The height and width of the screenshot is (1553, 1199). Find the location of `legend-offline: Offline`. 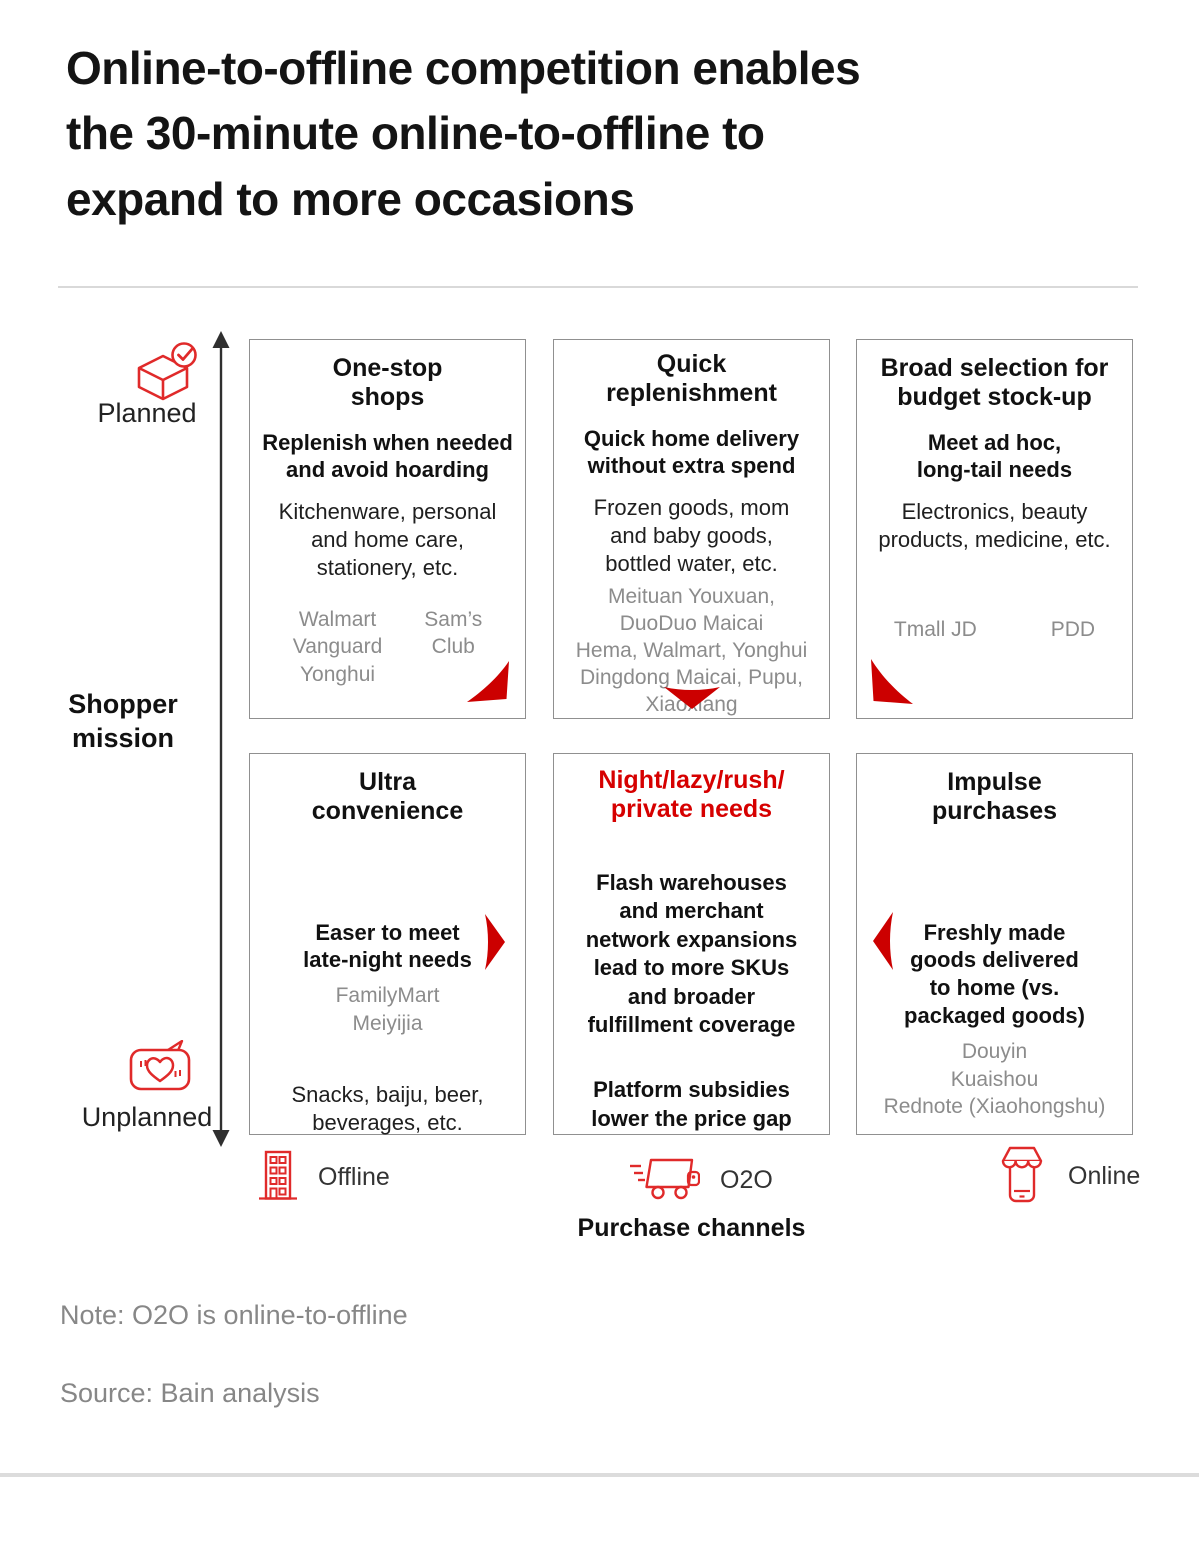

legend-offline: Offline is located at coordinates (324, 1177).